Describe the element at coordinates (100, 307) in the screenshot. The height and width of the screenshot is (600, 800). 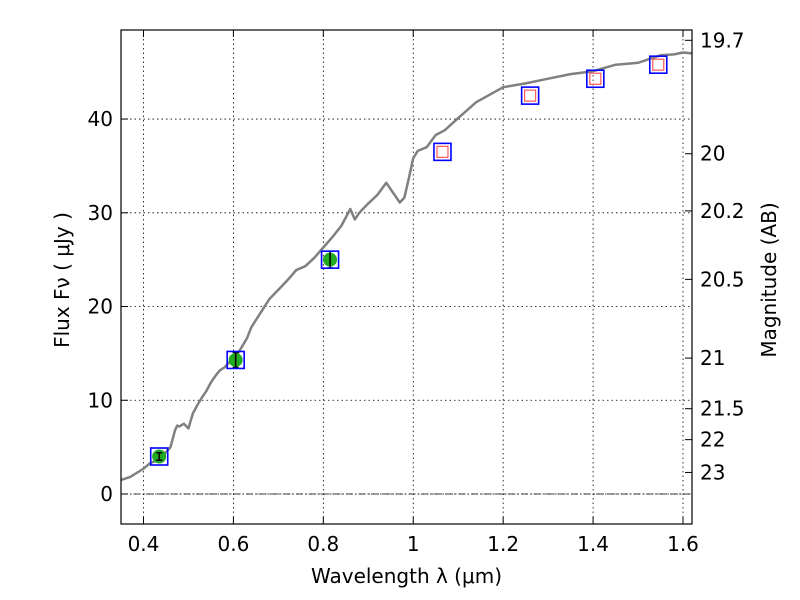
I see `y-tick-label: 20` at that location.